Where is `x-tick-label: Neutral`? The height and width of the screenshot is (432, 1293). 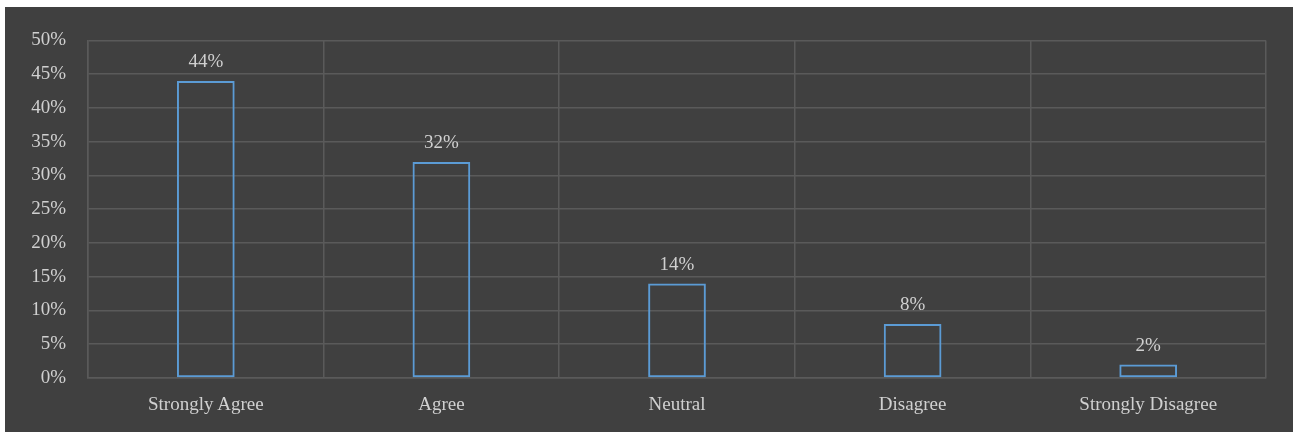 x-tick-label: Neutral is located at coordinates (677, 404).